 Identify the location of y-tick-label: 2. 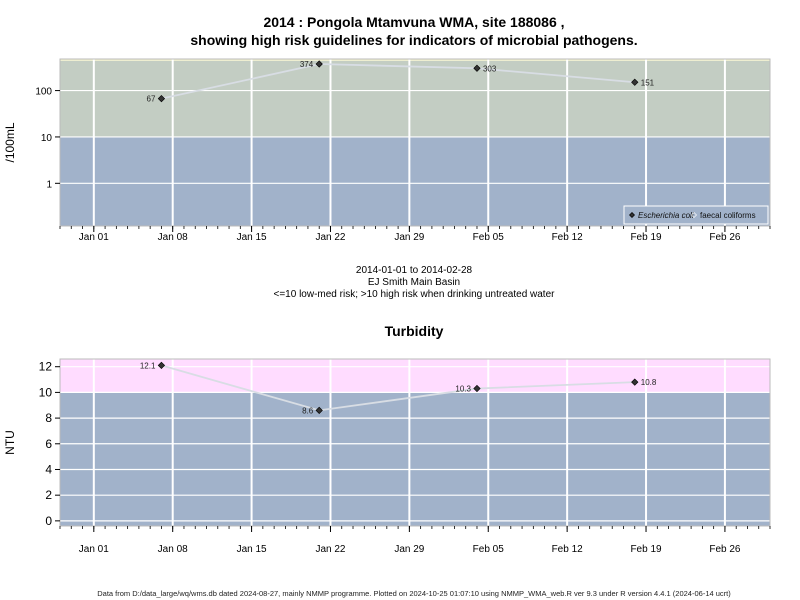
(48, 495).